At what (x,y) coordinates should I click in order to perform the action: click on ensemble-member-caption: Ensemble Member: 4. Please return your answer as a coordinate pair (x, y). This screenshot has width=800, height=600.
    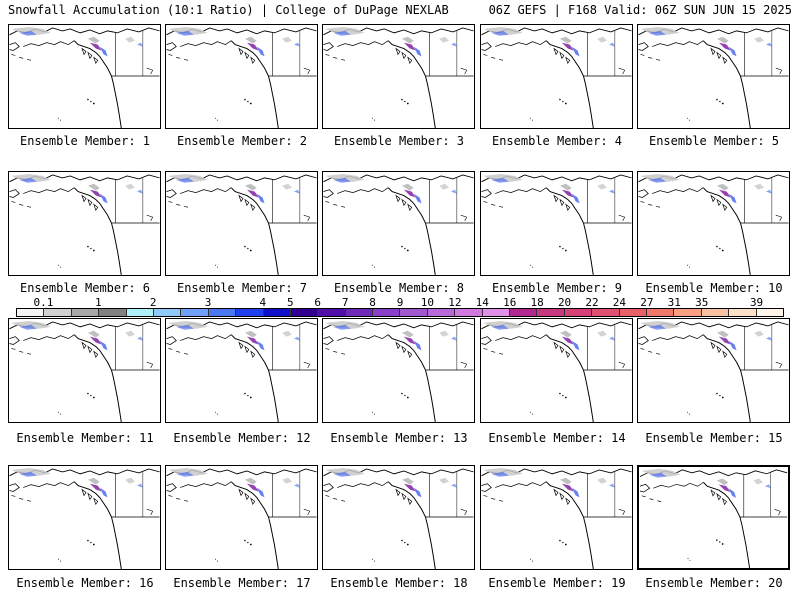
    Looking at the image, I should click on (557, 141).